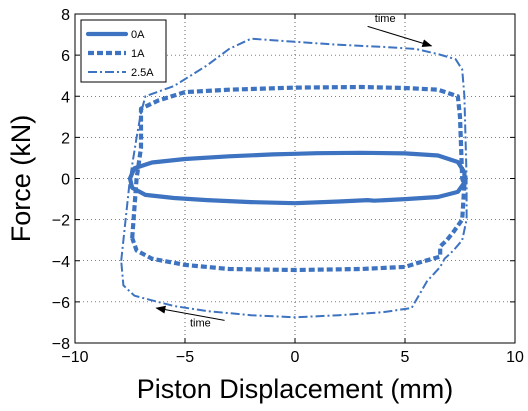 The image size is (528, 411). Describe the element at coordinates (65, 56) in the screenshot. I see `y-tick-label: 6` at that location.